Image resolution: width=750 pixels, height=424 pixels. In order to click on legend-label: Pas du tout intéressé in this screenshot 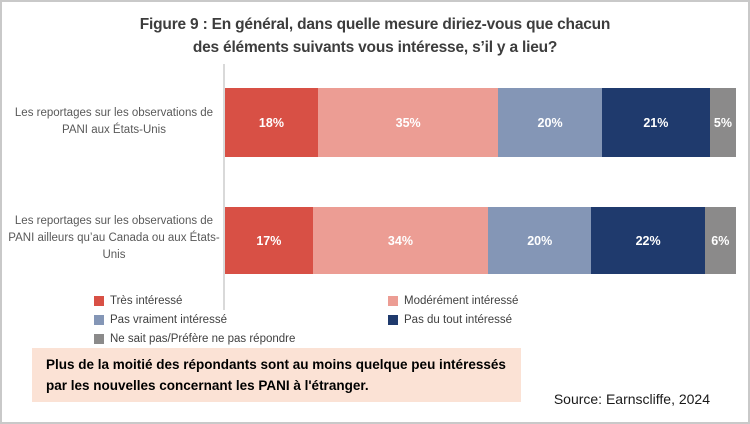, I will do `click(458, 319)`.